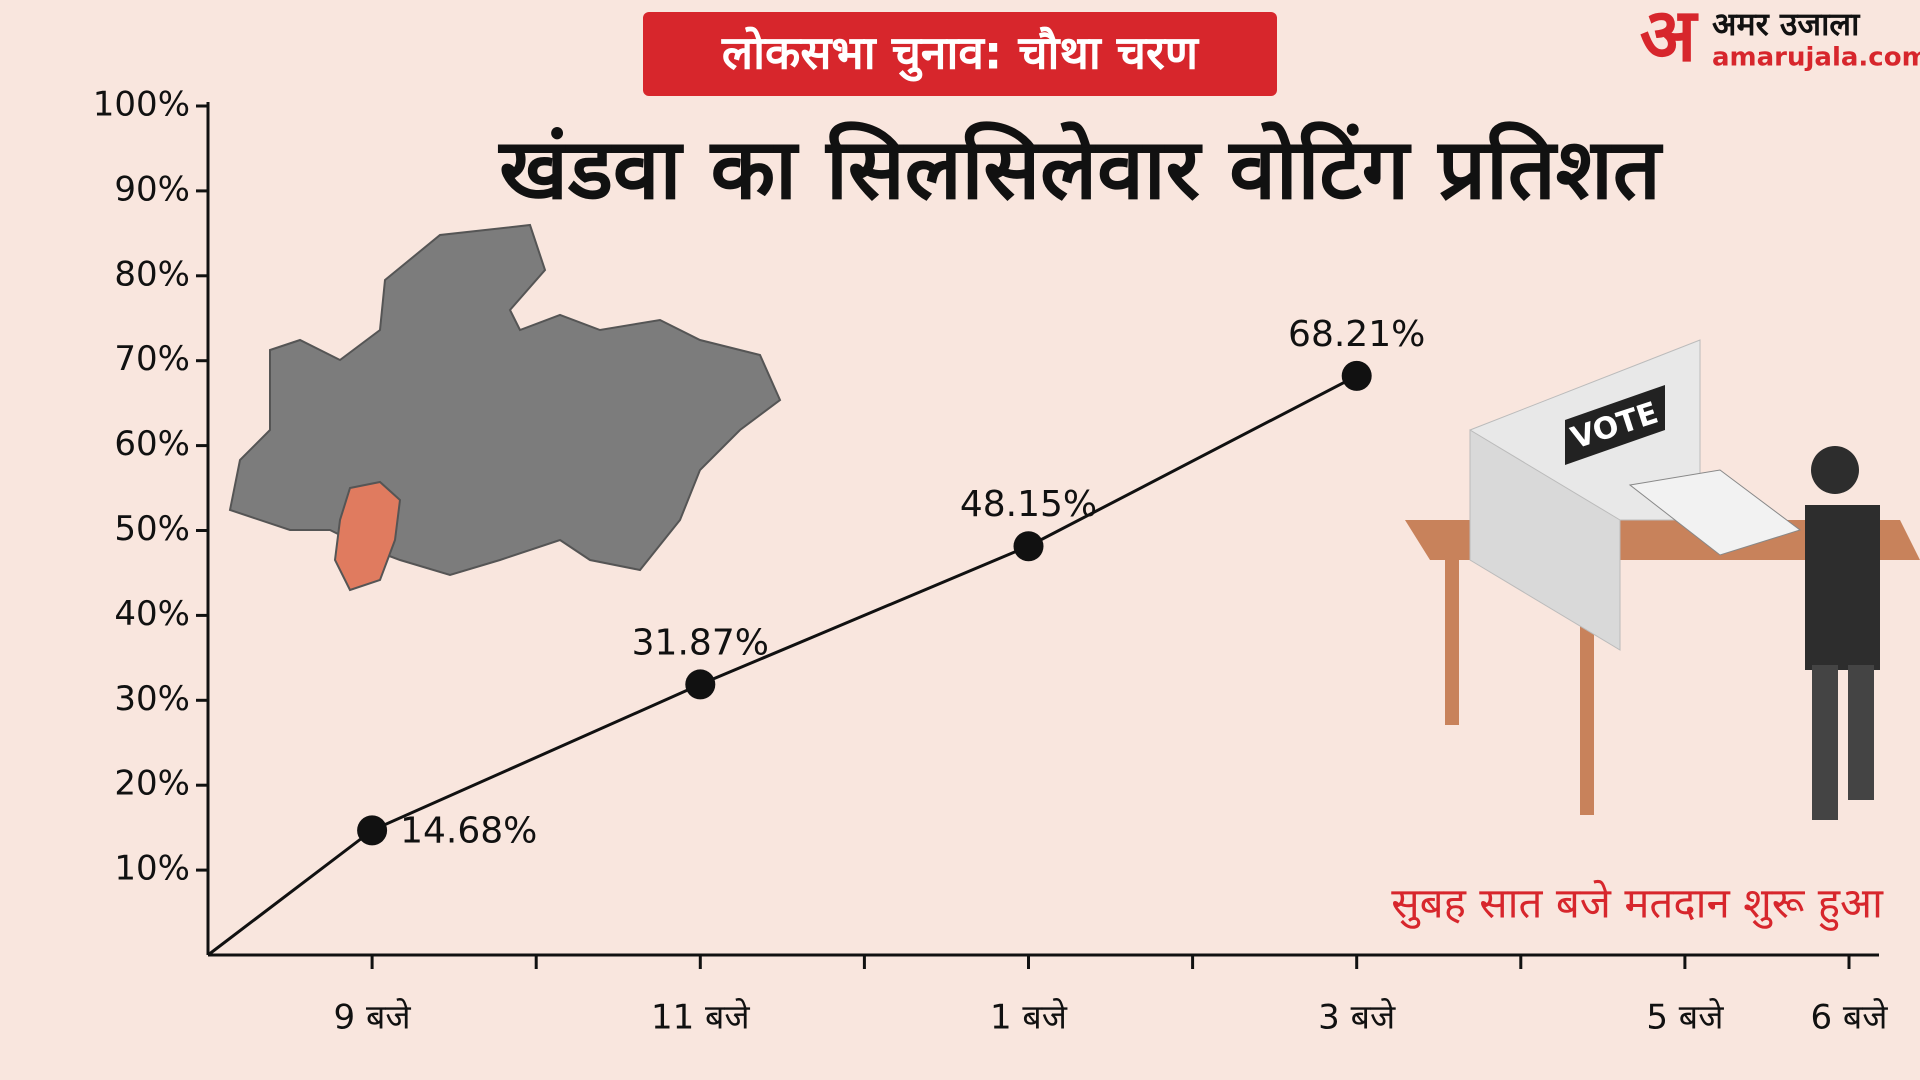 This screenshot has height=1080, width=1920. I want to click on y-tick-label: 90%, so click(152, 189).